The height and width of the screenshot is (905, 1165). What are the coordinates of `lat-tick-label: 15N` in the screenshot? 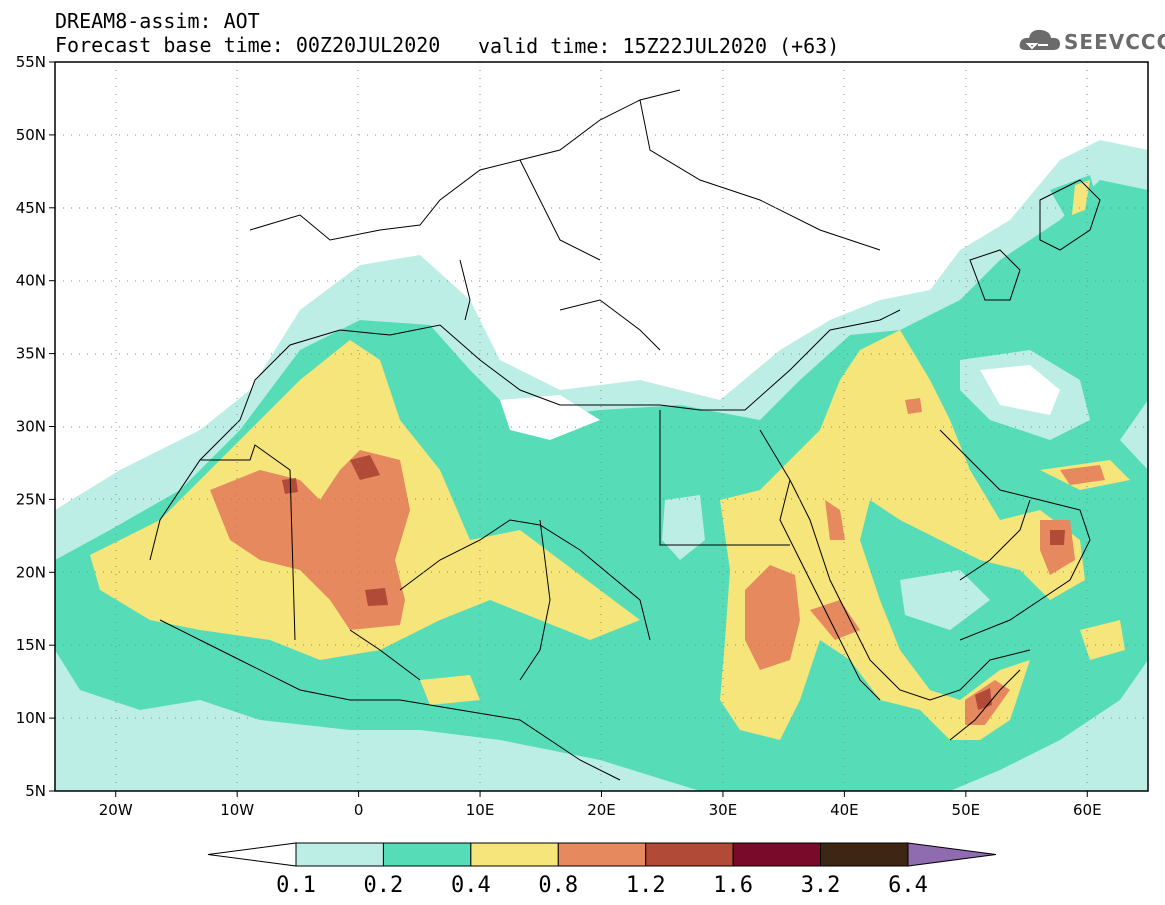 It's located at (31, 645).